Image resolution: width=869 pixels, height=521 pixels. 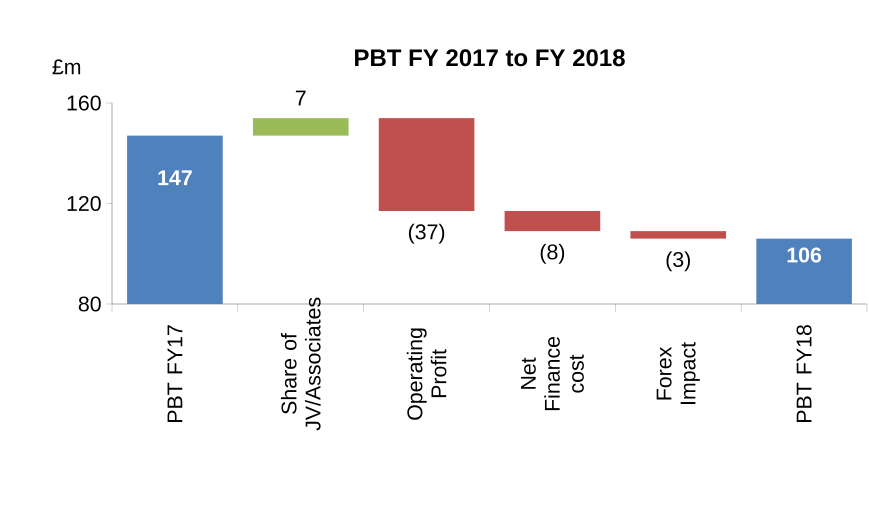 What do you see at coordinates (84, 204) in the screenshot?
I see `y-tick-label: 120` at bounding box center [84, 204].